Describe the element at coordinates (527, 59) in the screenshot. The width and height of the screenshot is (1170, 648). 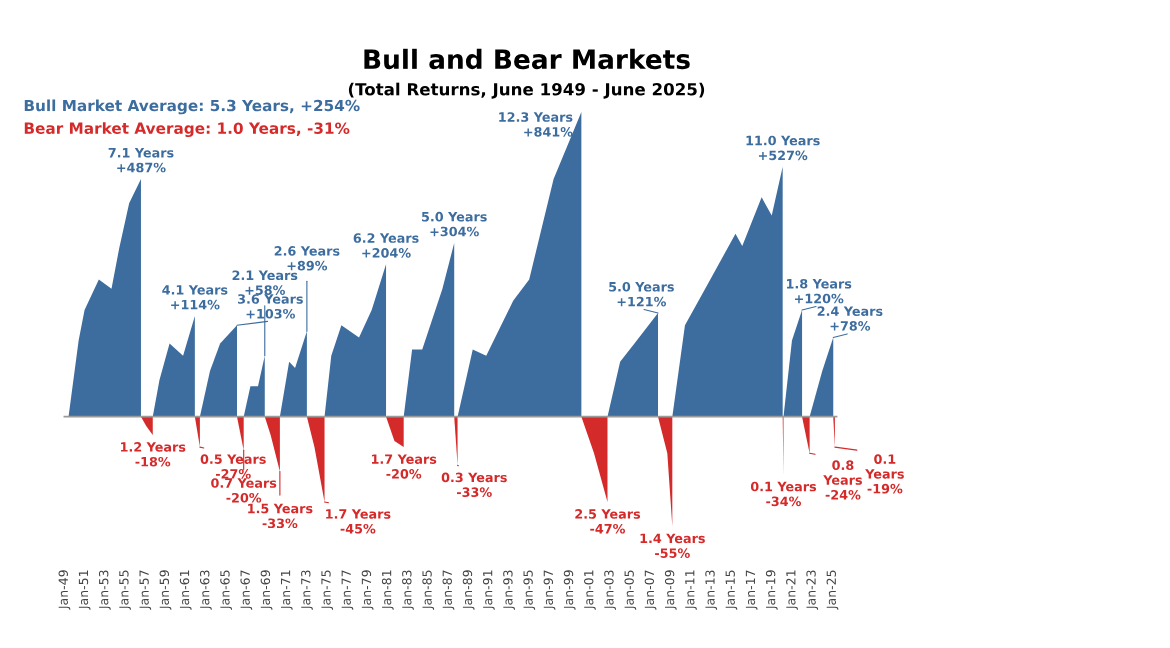
I see `chart-title: Bull and Bear Markets` at that location.